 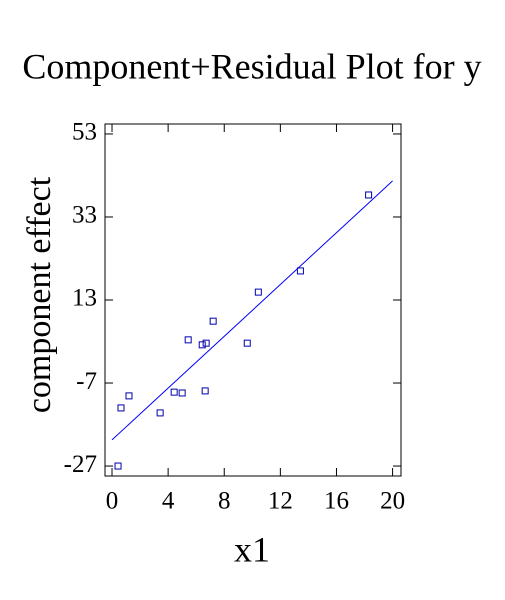 I want to click on x-tick-label: 0, so click(x=112, y=501).